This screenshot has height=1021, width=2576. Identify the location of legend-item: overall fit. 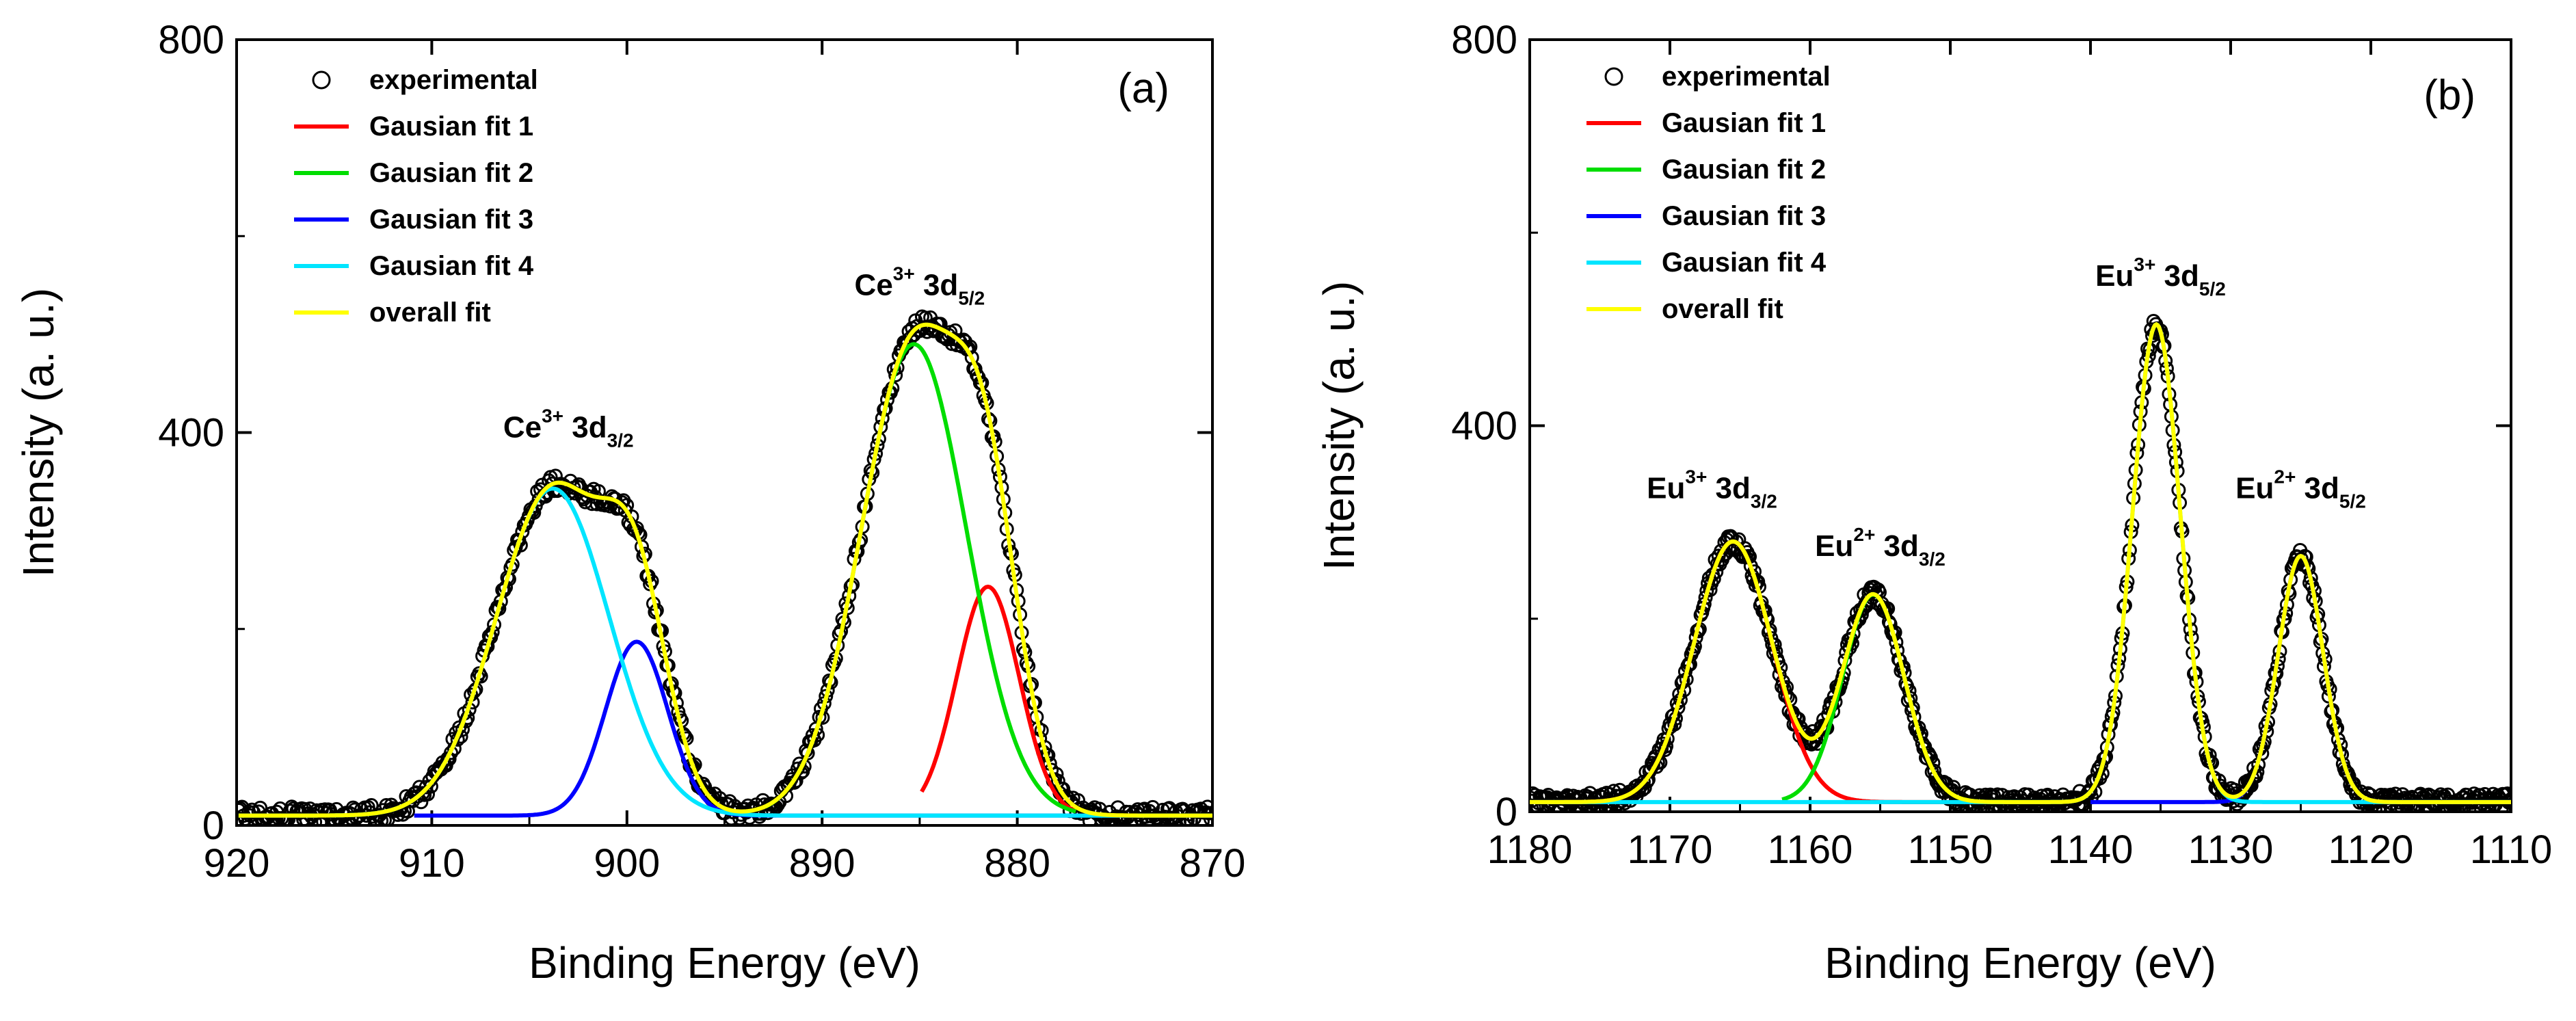
(1684, 309).